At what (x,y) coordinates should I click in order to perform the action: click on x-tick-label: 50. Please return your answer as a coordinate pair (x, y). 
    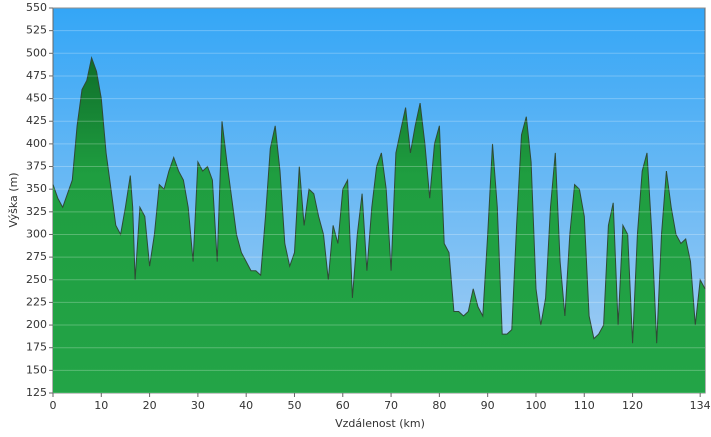
    Looking at the image, I should click on (294, 405).